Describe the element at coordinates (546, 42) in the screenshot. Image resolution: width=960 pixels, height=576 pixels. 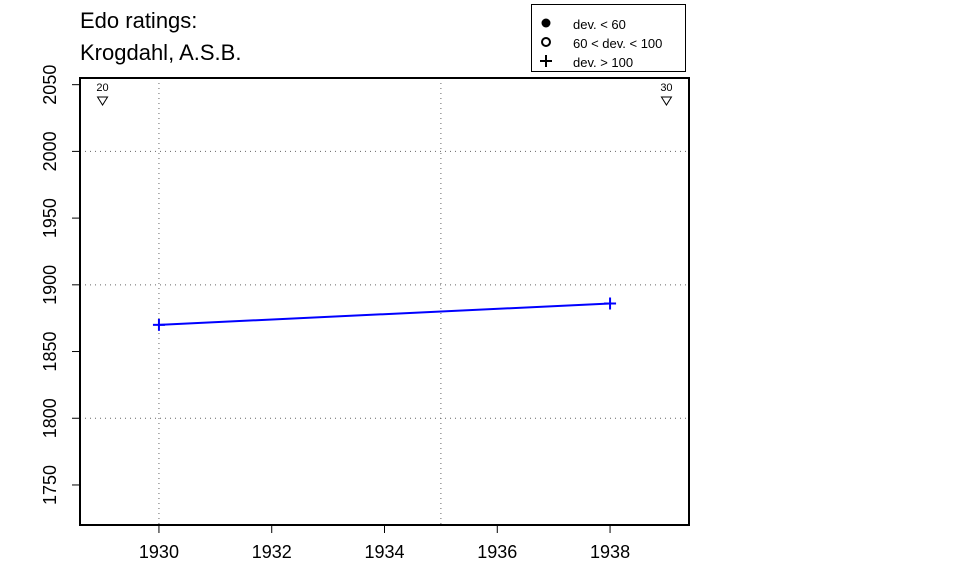
I see `open-circle-icon` at that location.